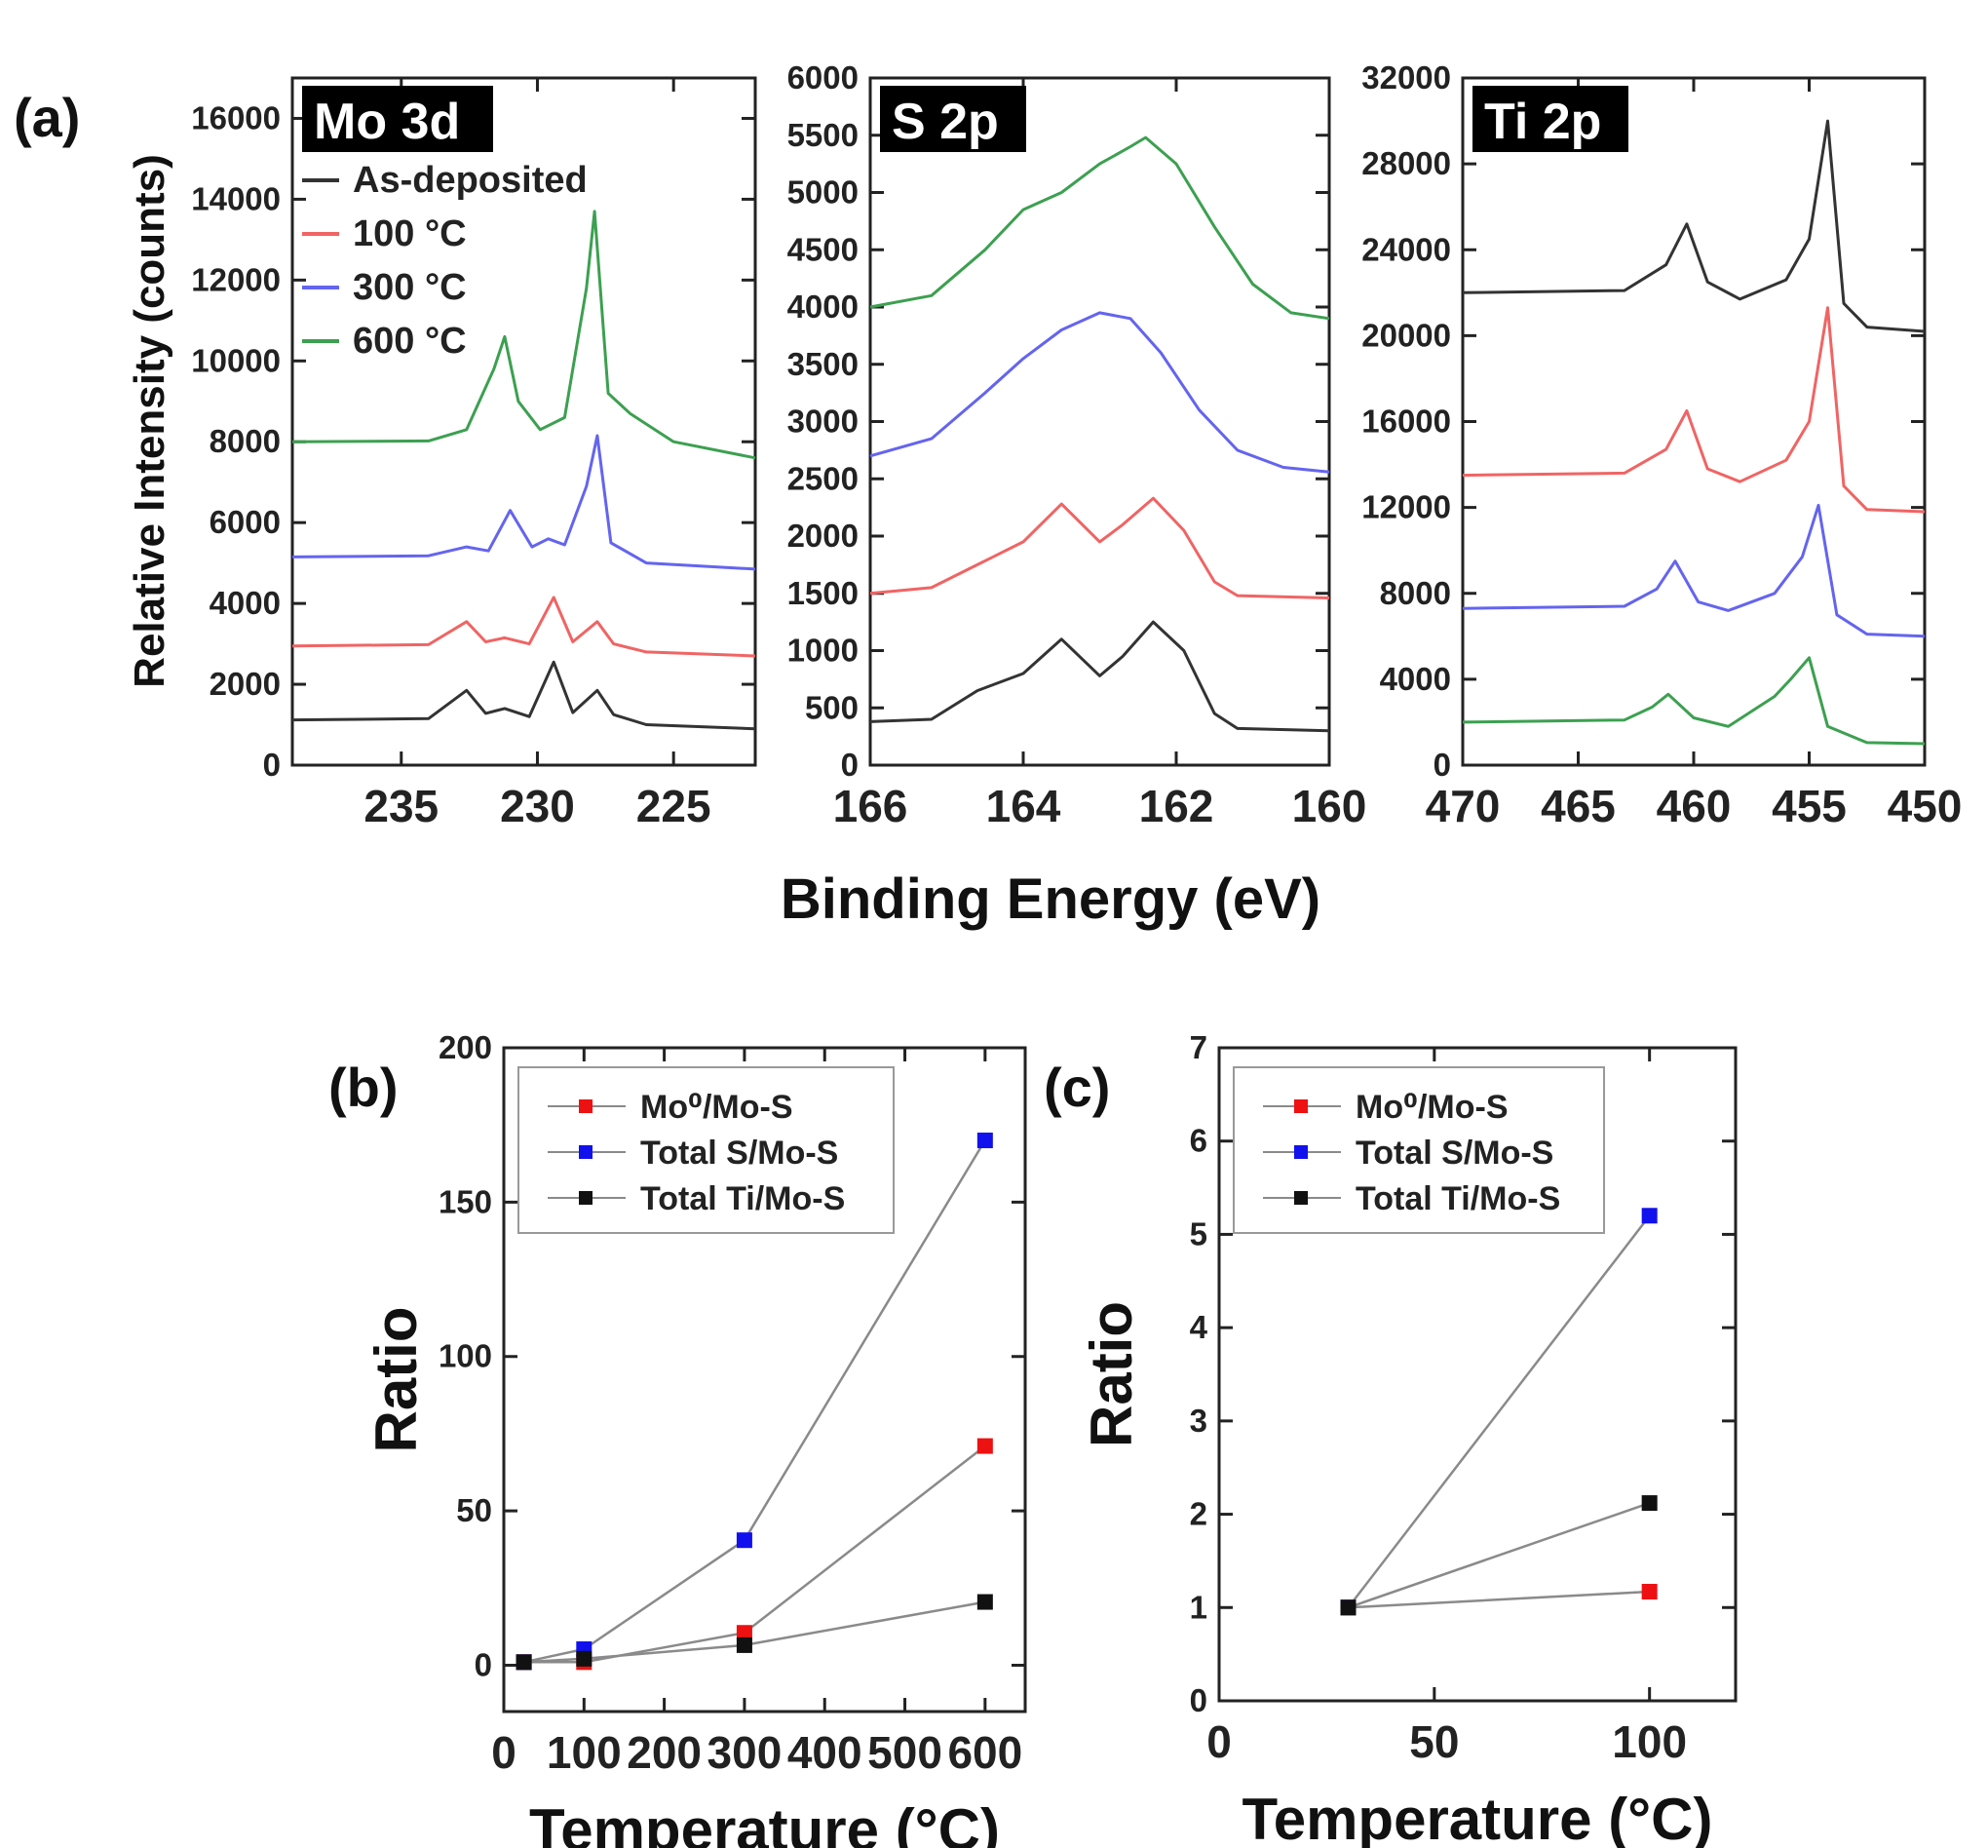 The image size is (1988, 1848). I want to click on x-tick-label: 162, so click(1176, 806).